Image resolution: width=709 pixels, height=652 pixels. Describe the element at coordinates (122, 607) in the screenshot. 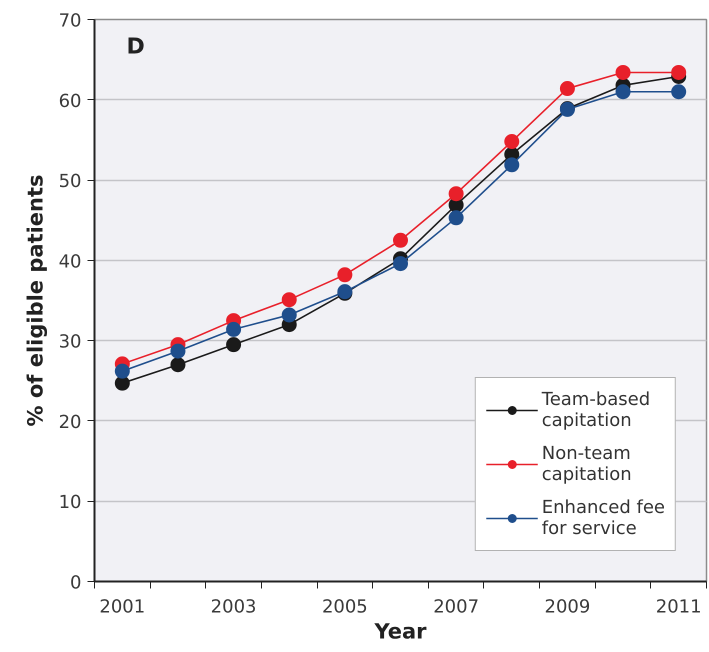

I see `x-tick-label: 2001` at that location.